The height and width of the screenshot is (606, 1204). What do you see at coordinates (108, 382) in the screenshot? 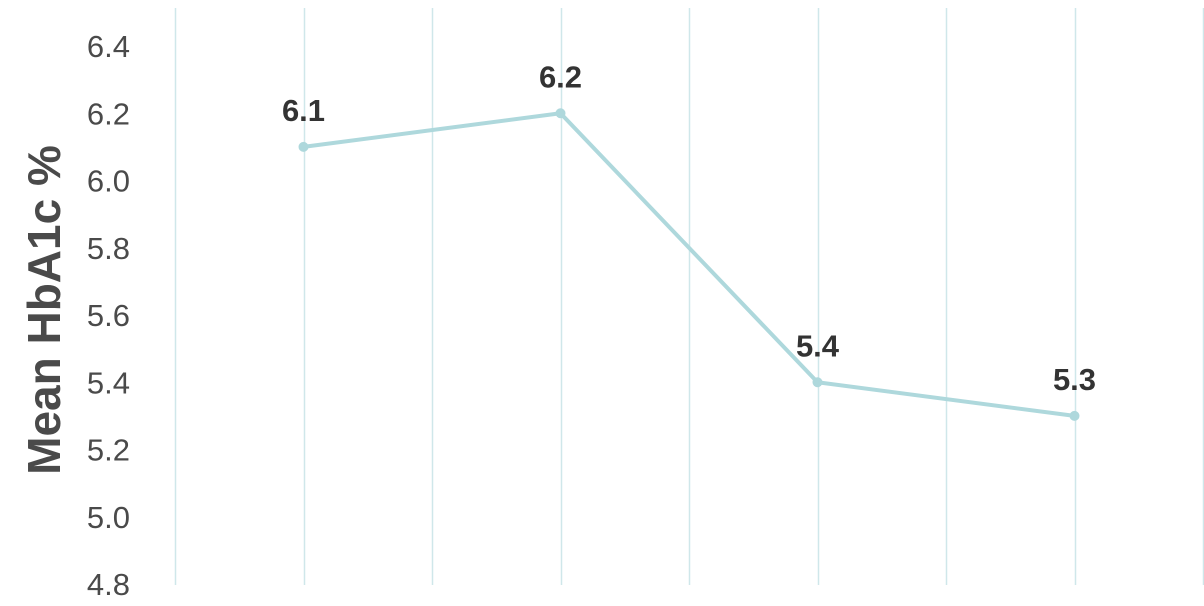
I see `y-tick-label: 5.4` at bounding box center [108, 382].